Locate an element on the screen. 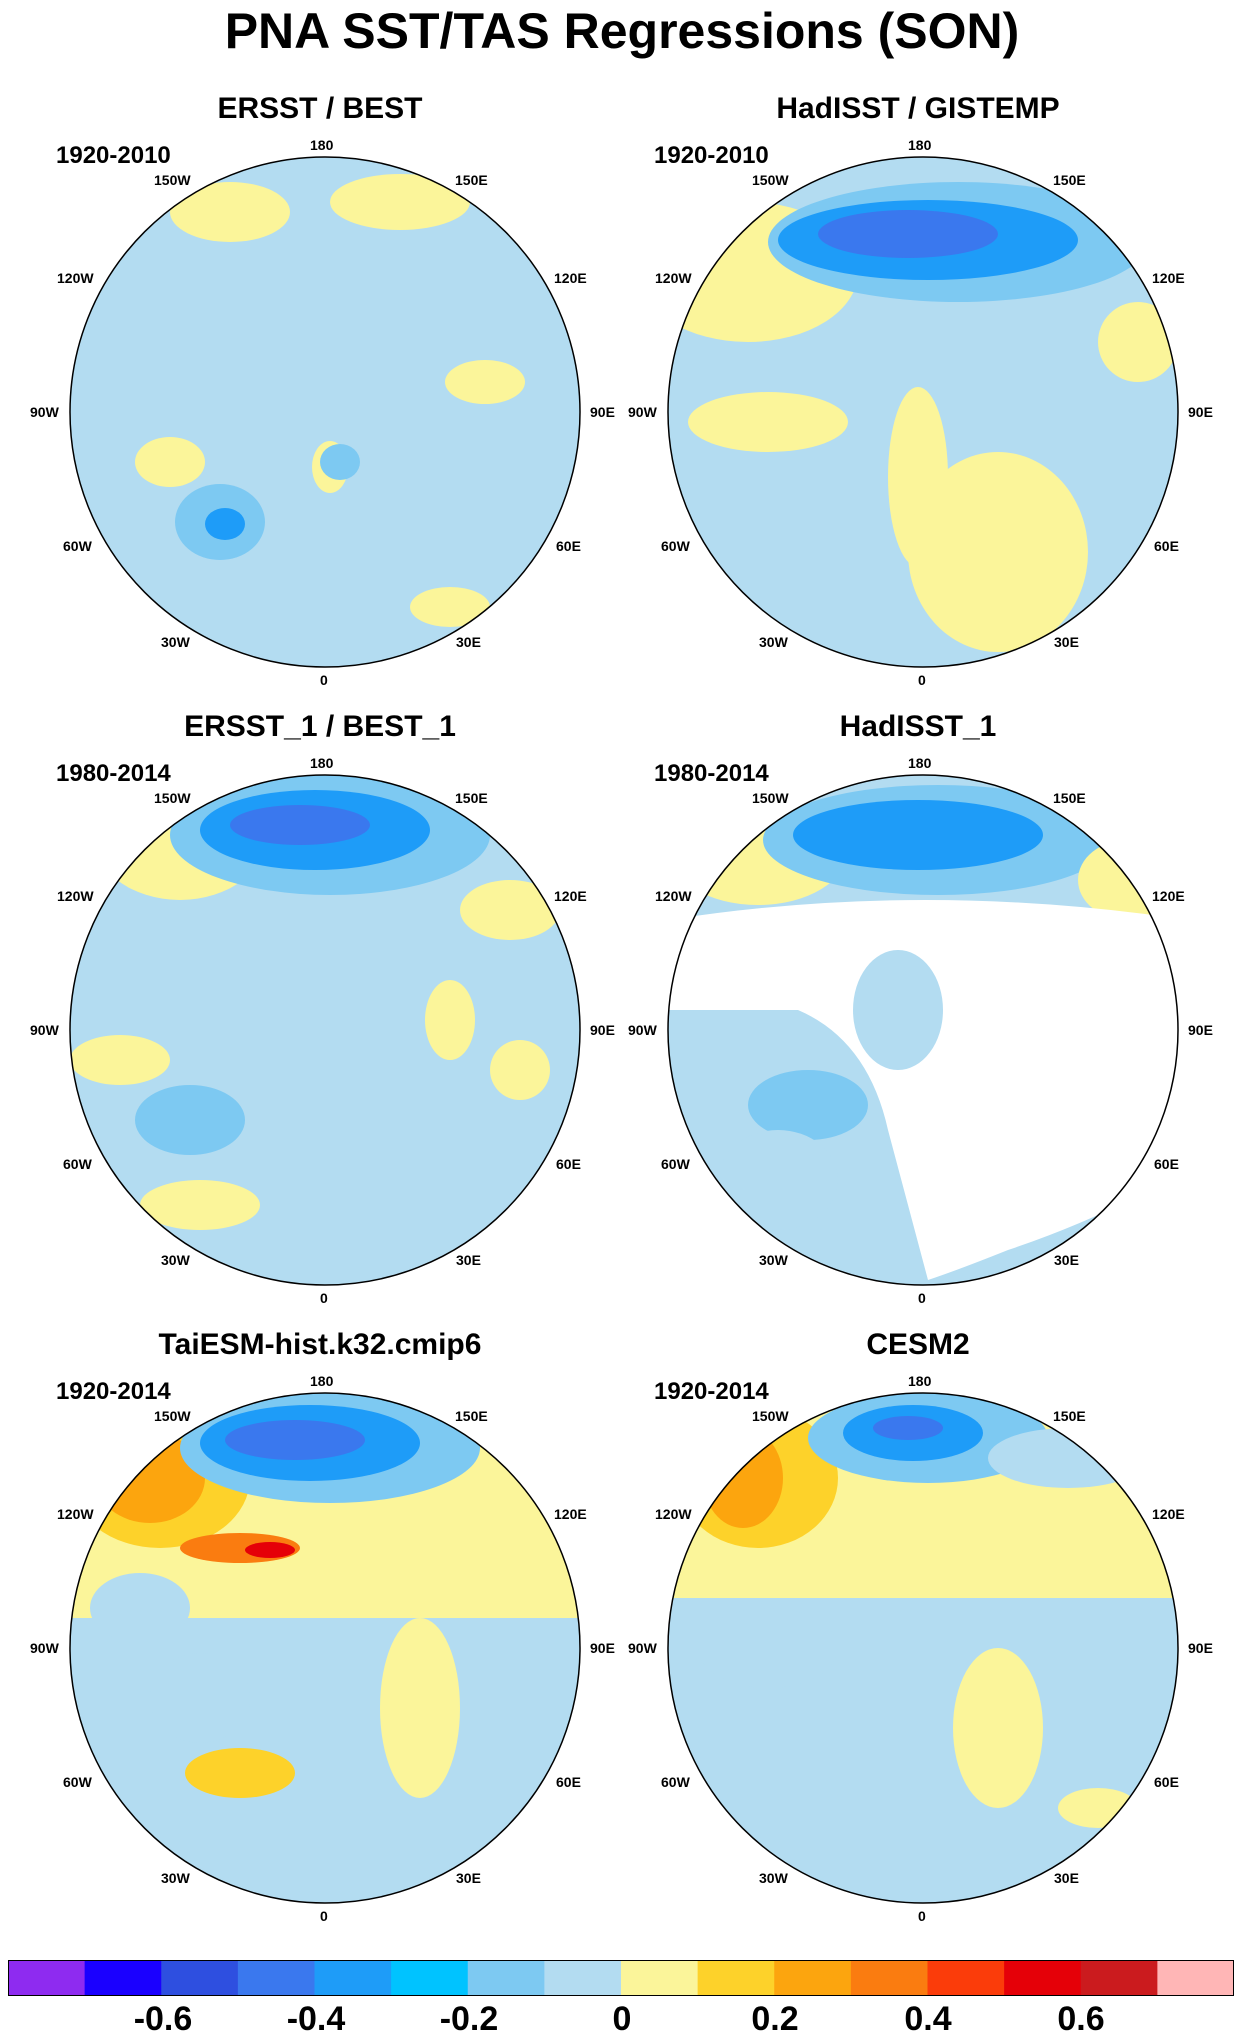 The height and width of the screenshot is (2042, 1244). figure-title: PNA SST/TAS Regressions (SON) is located at coordinates (622, 31).